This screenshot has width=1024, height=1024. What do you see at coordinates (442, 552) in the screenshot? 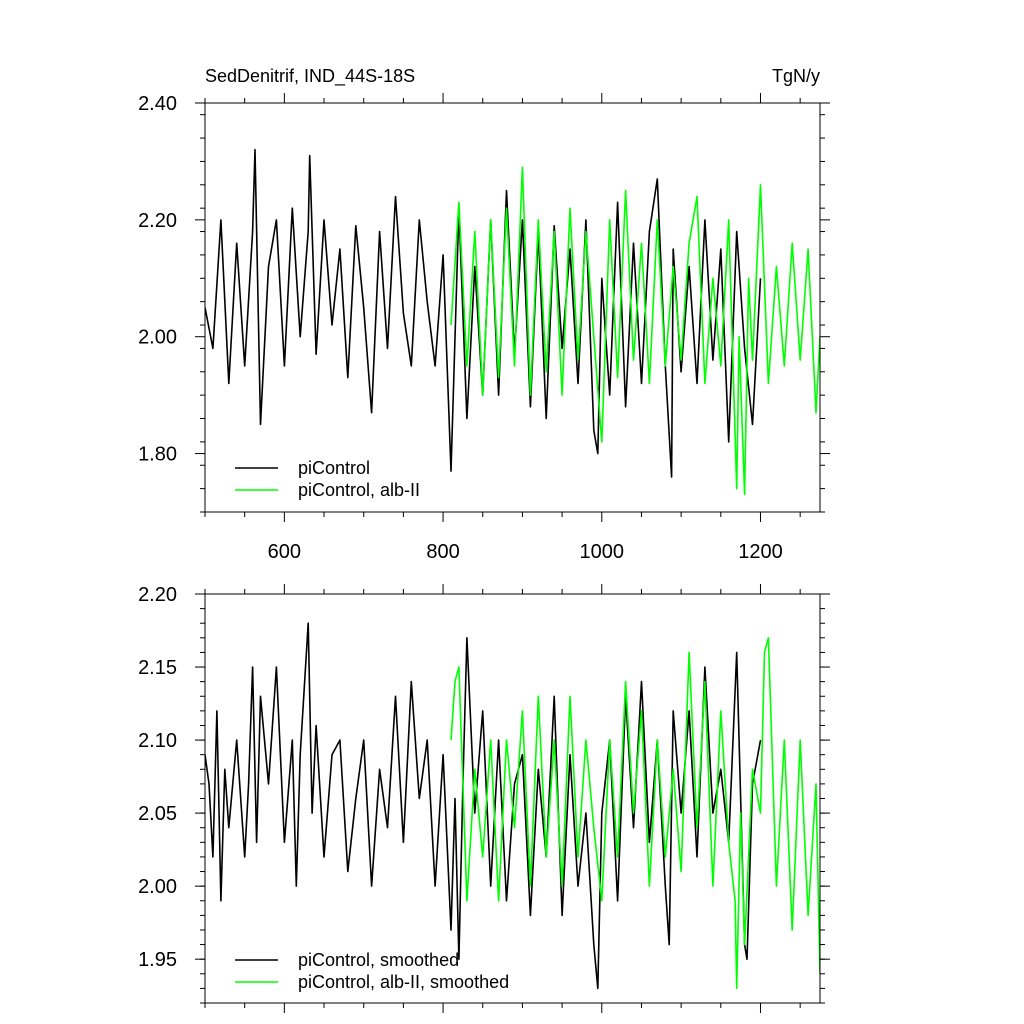
I see `x-tick-label: 800` at bounding box center [442, 552].